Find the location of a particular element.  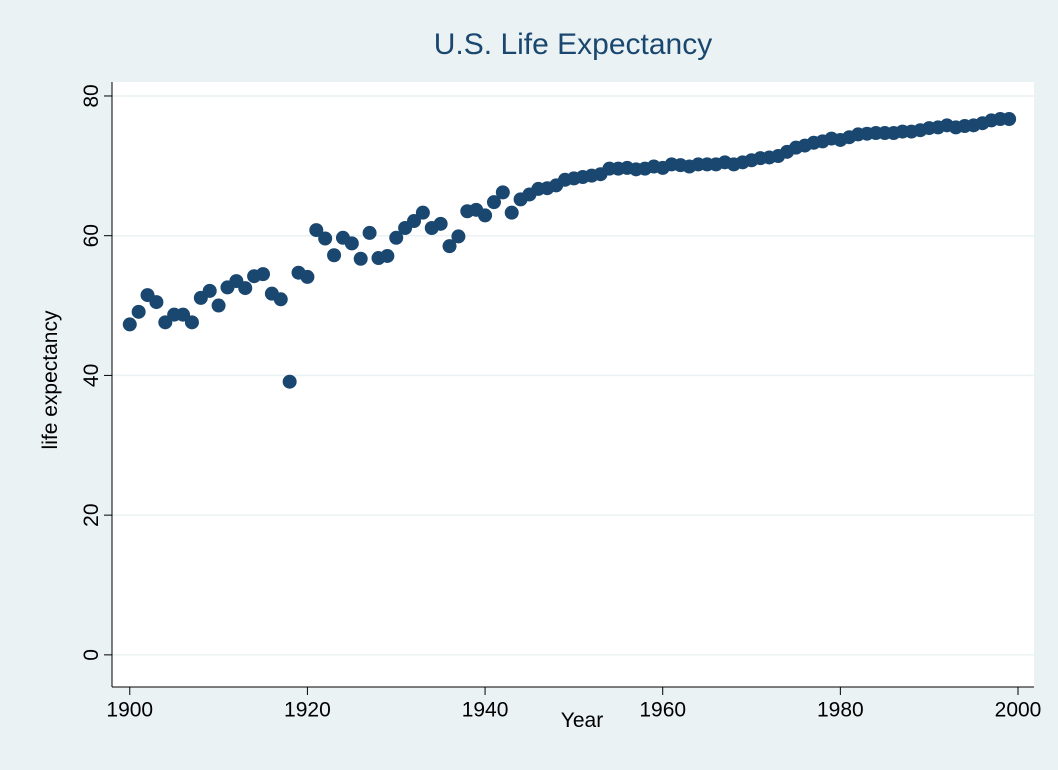

x-tick-label: 1940 is located at coordinates (485, 709).